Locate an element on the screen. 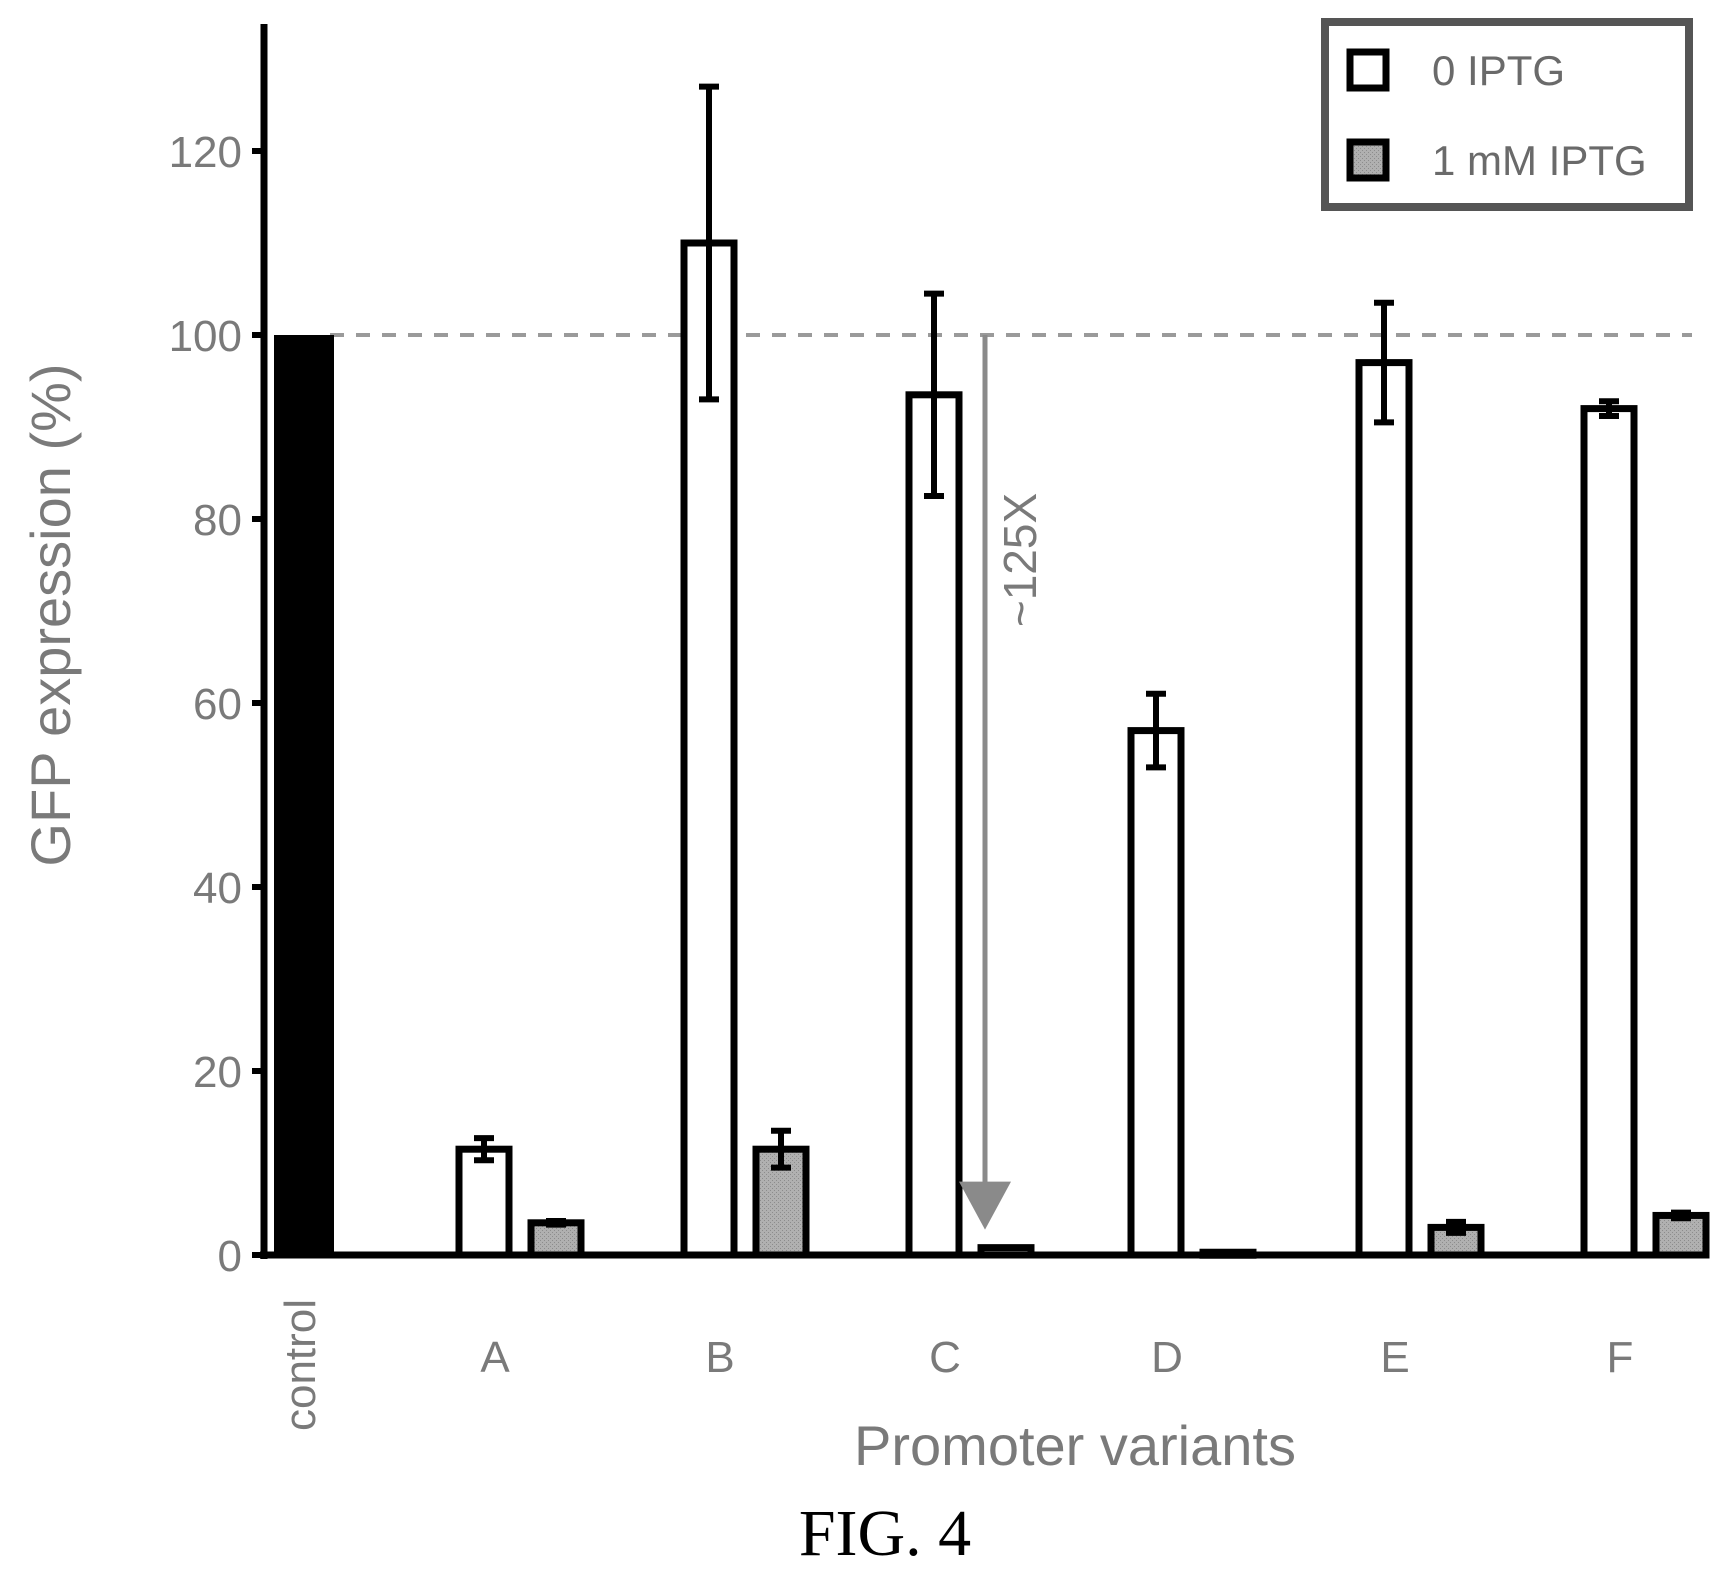 The width and height of the screenshot is (1719, 1575). x-tick-label-B: B is located at coordinates (719, 1357).